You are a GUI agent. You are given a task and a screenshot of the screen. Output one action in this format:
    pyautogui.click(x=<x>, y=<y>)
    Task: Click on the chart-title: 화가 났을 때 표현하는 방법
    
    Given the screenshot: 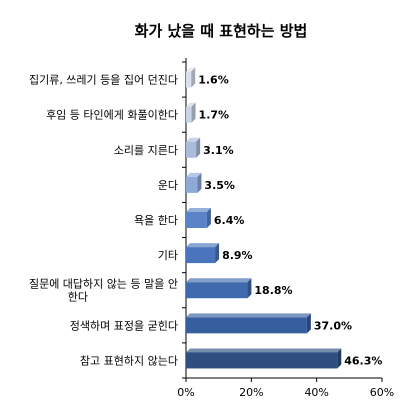 What is the action you would take?
    pyautogui.click(x=221, y=31)
    